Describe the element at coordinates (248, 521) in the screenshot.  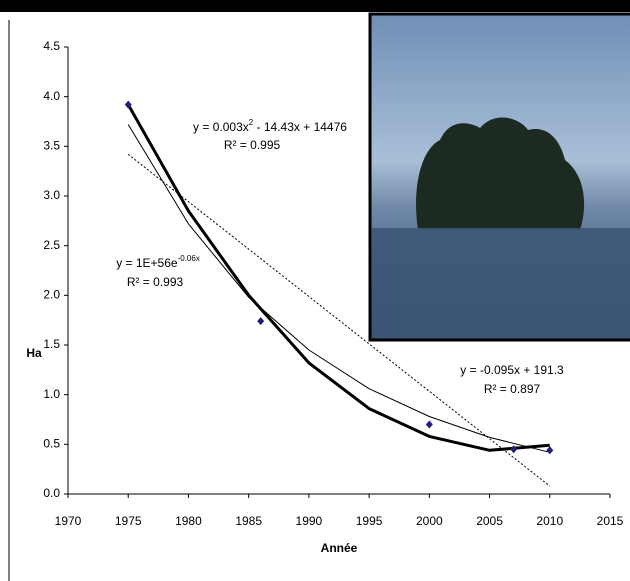
I see `x-tick-label: 1985` at that location.